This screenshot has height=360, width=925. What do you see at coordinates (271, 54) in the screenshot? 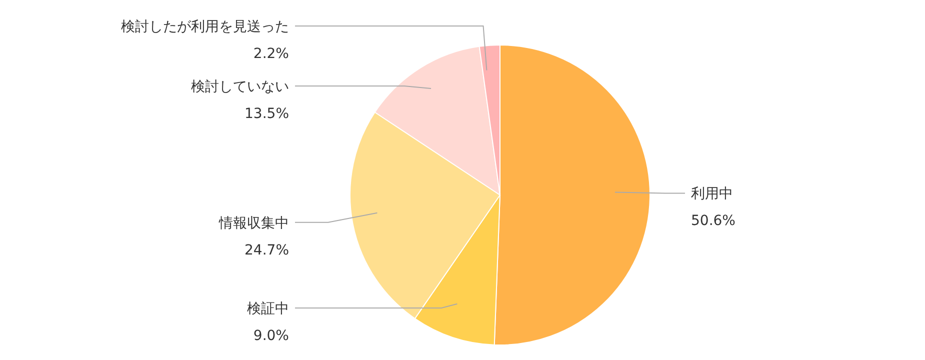
I see `data-label: 2.2%` at bounding box center [271, 54].